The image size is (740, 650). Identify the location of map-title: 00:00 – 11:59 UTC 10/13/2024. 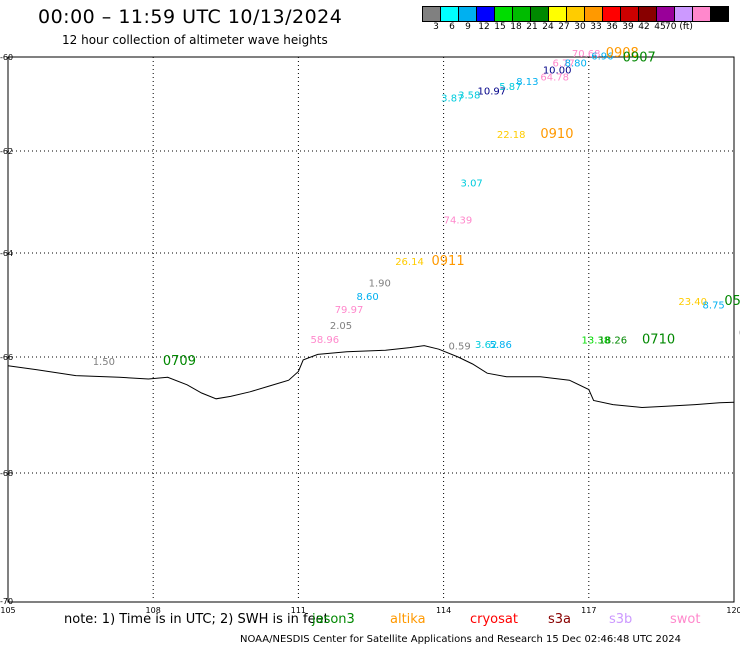
(190, 17).